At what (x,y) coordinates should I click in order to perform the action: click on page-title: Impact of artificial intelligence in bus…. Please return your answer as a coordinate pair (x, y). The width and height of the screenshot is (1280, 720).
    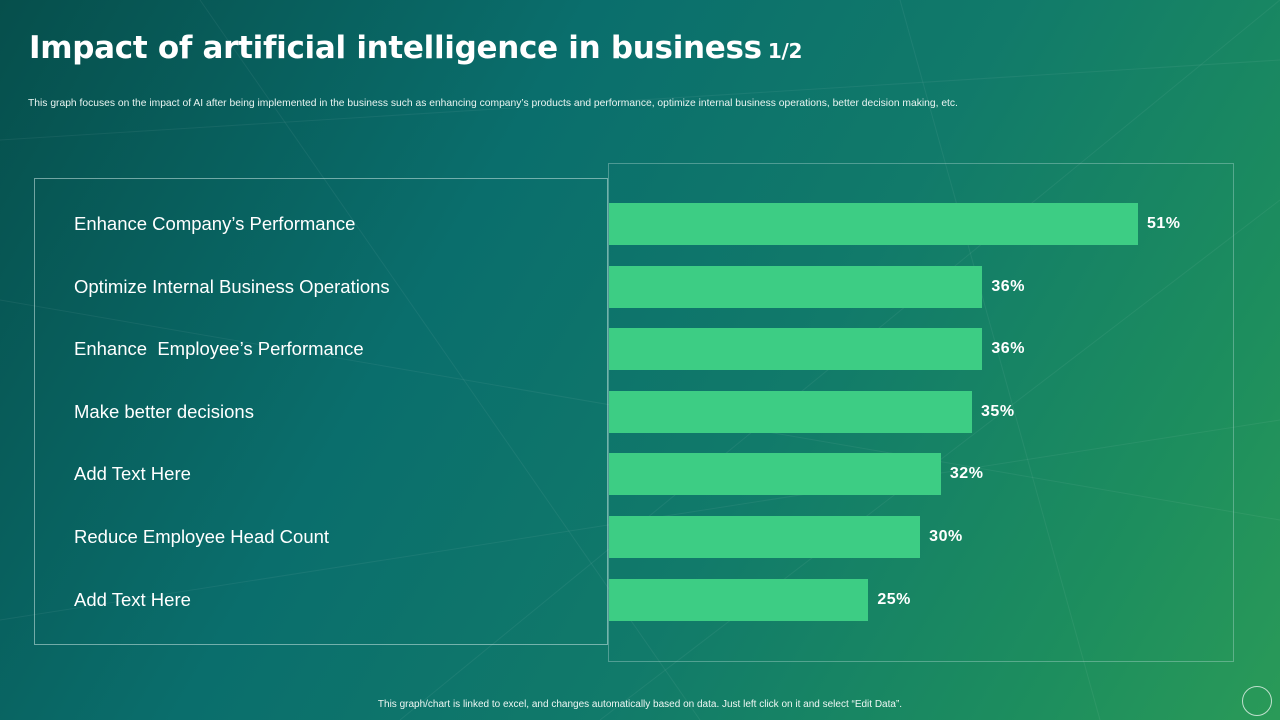
    Looking at the image, I should click on (415, 48).